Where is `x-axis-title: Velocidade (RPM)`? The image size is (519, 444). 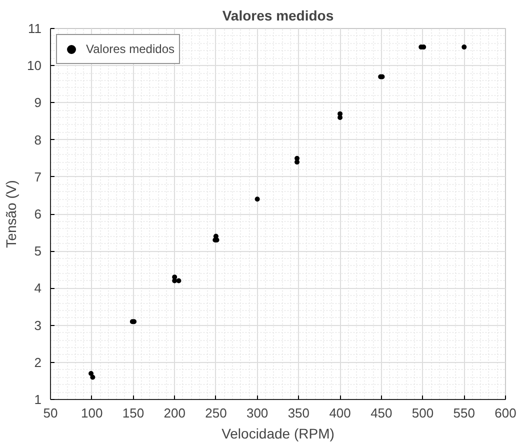 x-axis-title: Velocidade (RPM) is located at coordinates (278, 434).